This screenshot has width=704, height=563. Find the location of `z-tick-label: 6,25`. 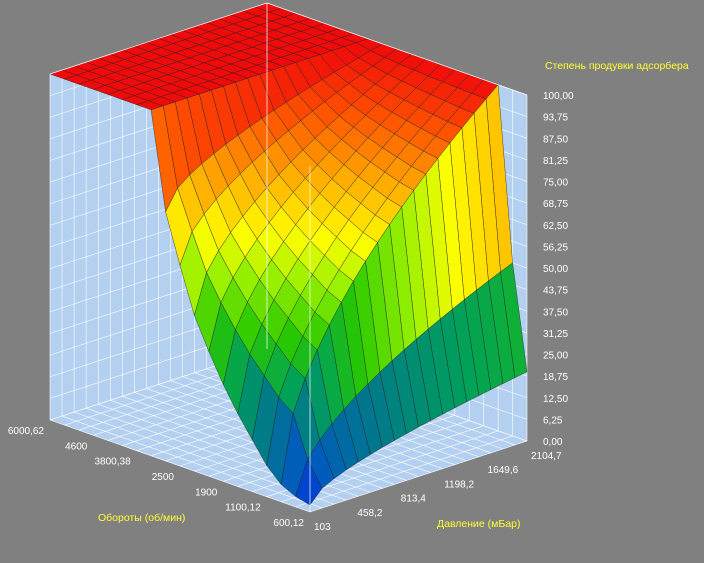

z-tick-label: 6,25 is located at coordinates (553, 420).